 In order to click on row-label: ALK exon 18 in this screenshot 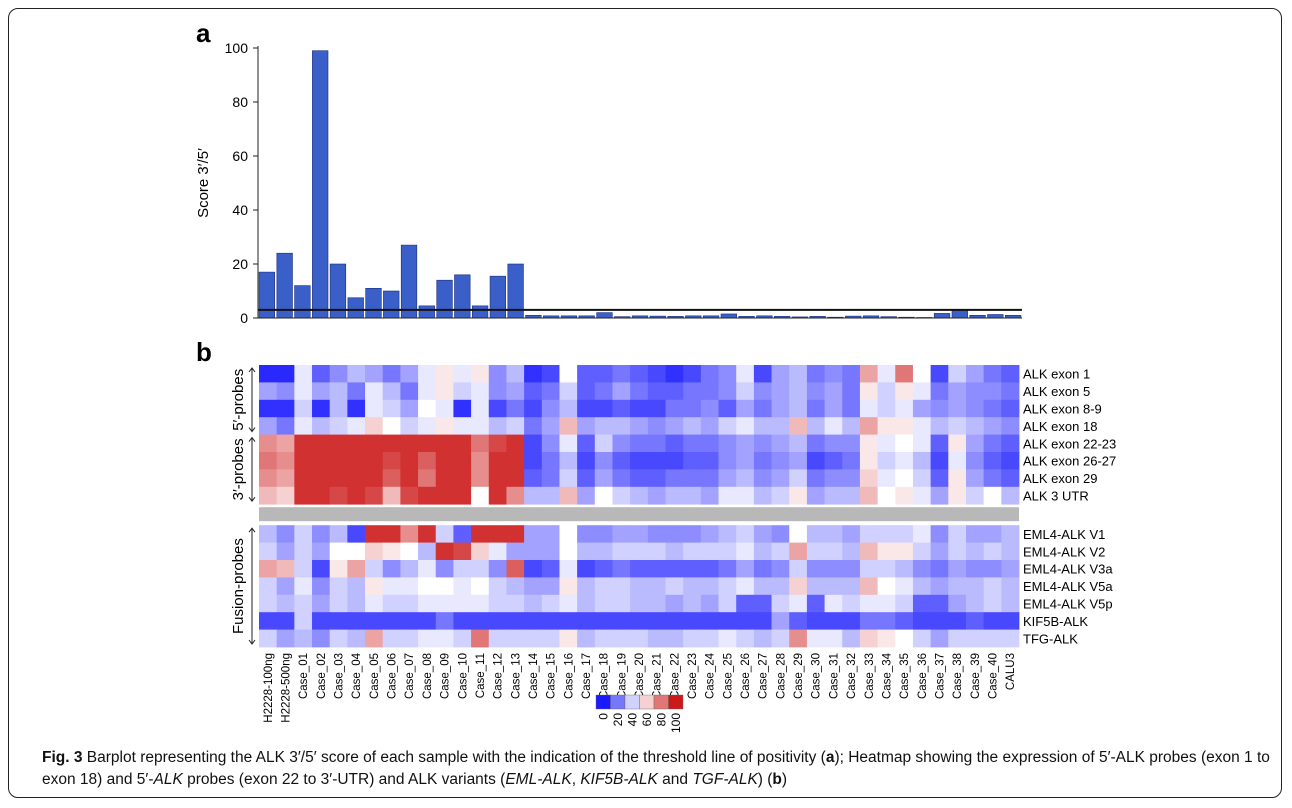, I will do `click(1060, 426)`.